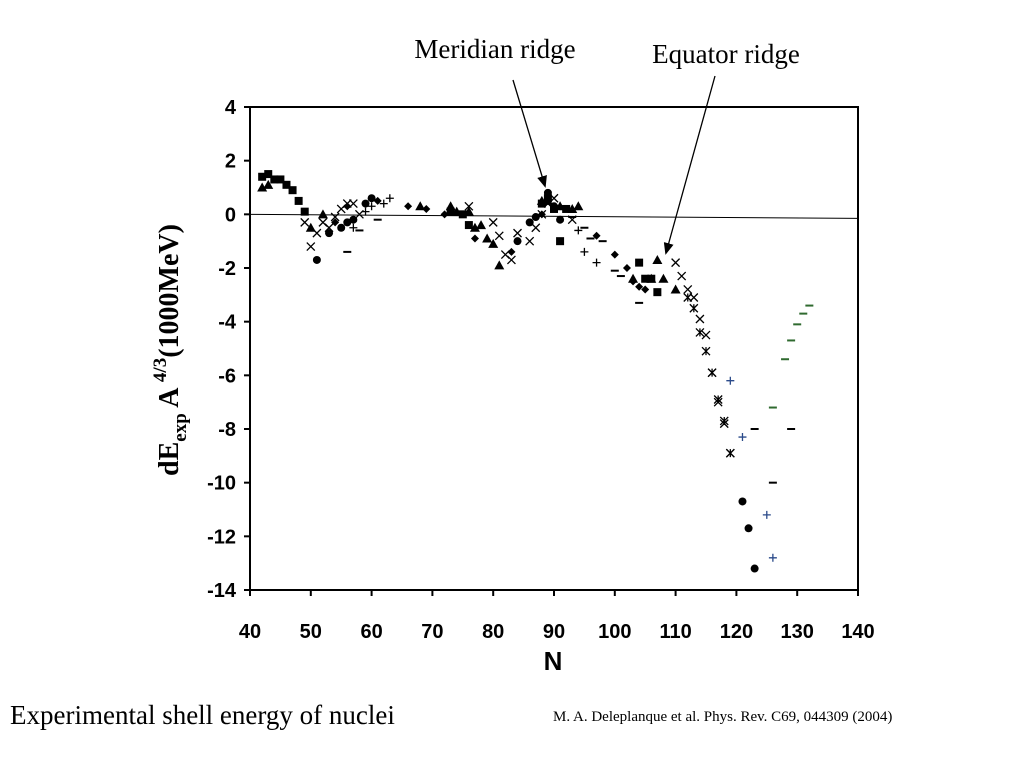  I want to click on x-tick-label: 110, so click(675, 632).